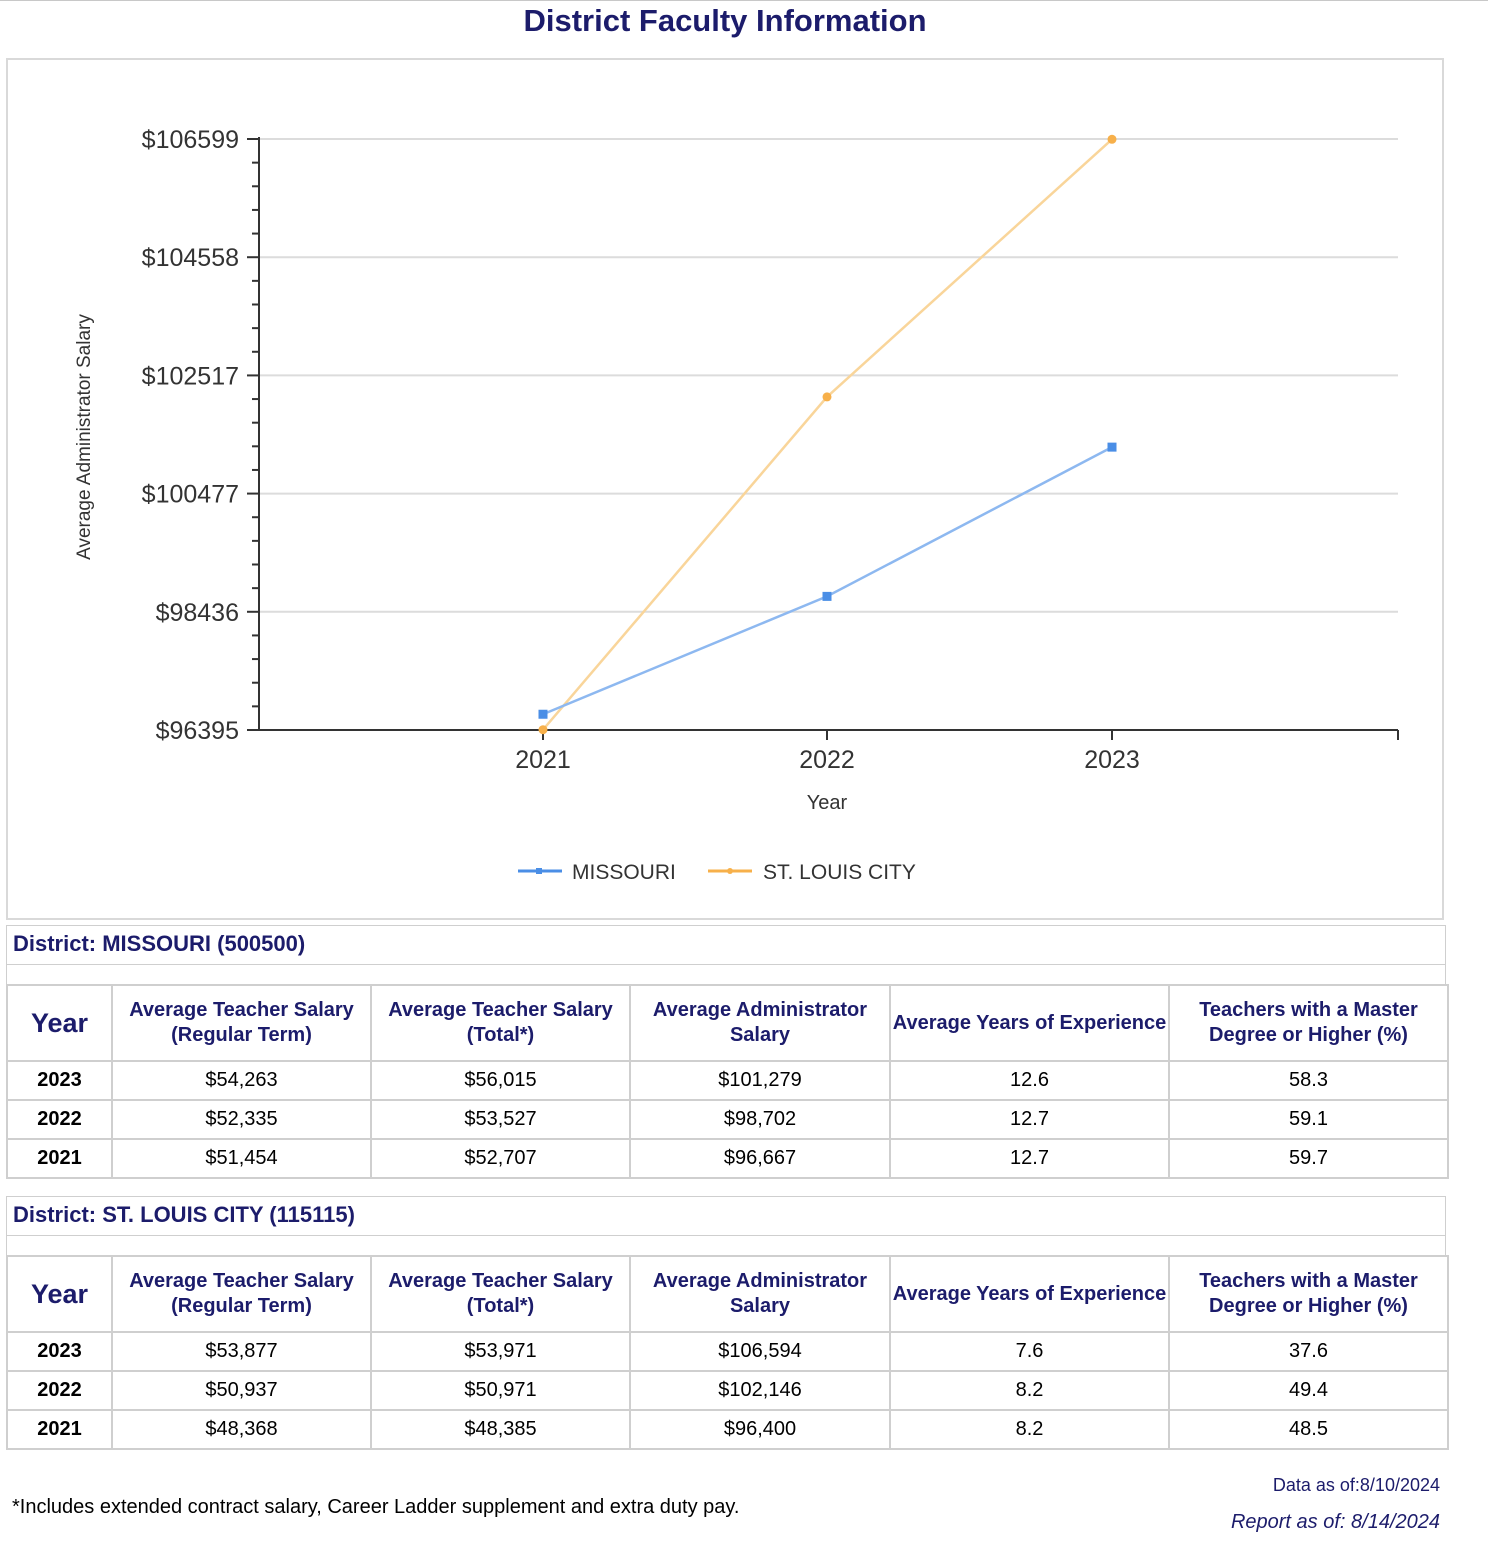 Image resolution: width=1488 pixels, height=1548 pixels. I want to click on y-tick-label: $102517, so click(190, 376).